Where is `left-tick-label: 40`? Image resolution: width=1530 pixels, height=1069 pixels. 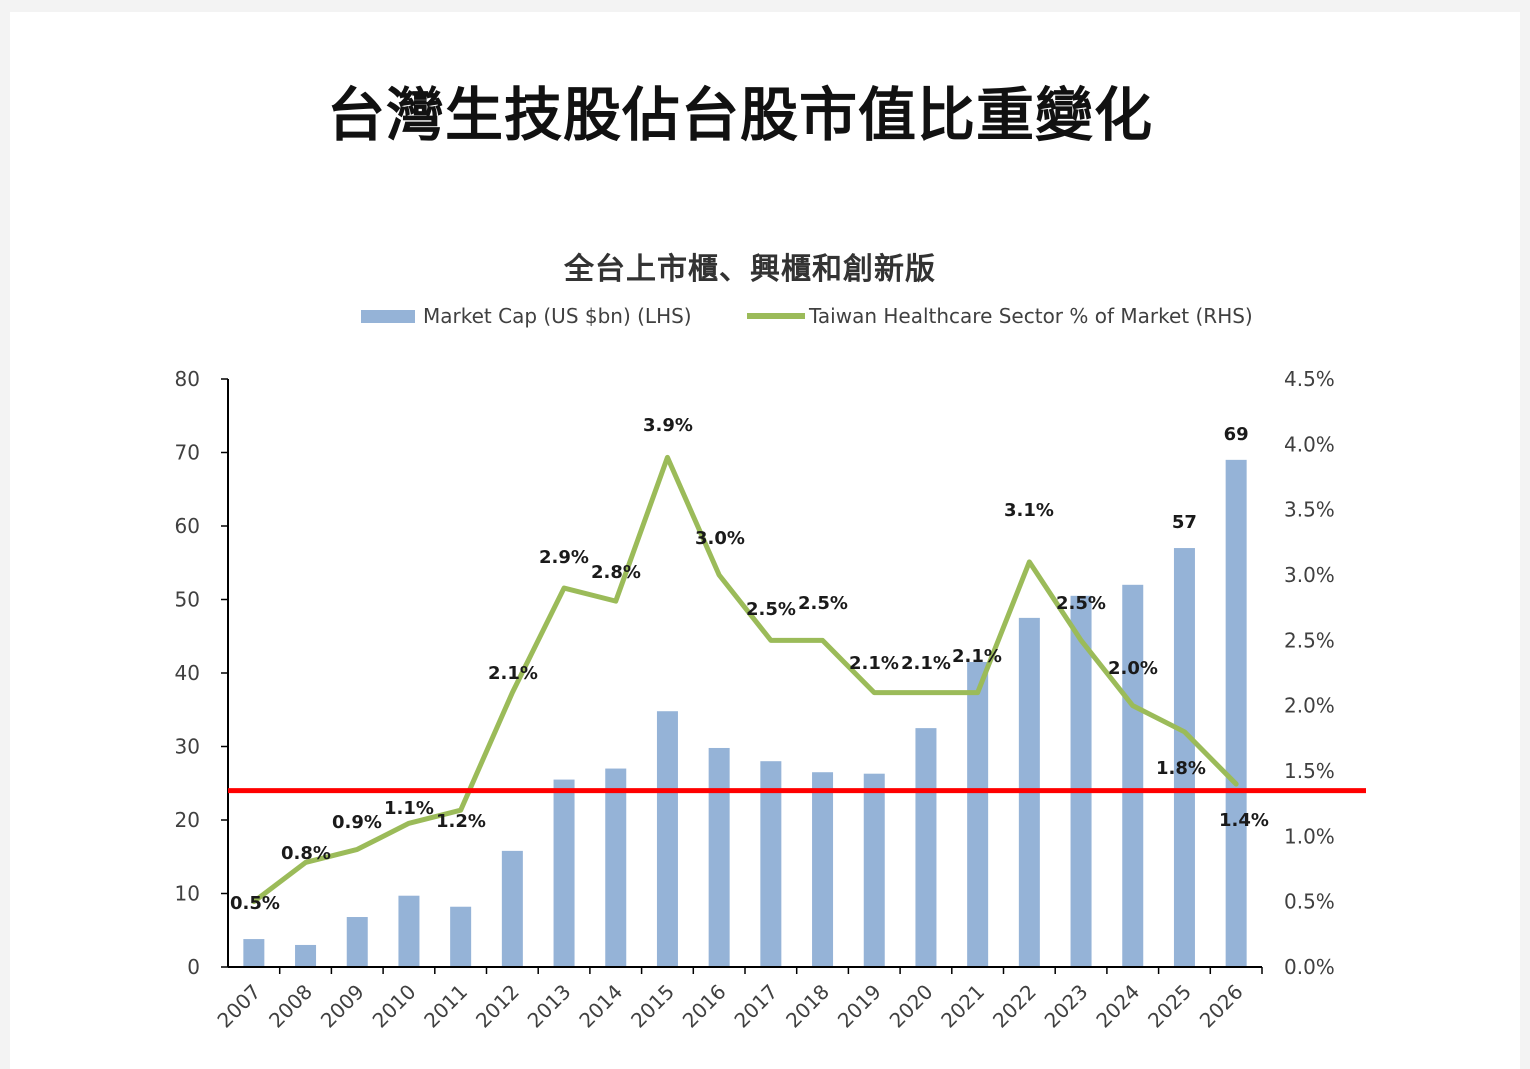 left-tick-label: 40 is located at coordinates (187, 673).